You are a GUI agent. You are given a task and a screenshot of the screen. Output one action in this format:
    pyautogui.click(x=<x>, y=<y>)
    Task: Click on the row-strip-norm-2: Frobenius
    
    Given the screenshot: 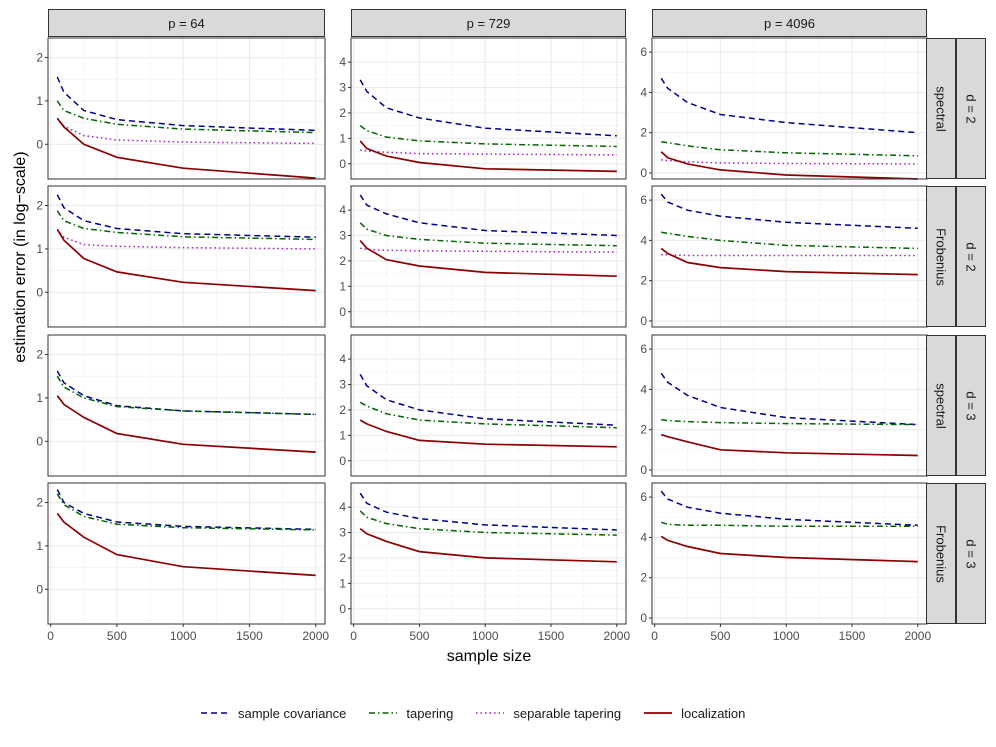 What is the action you would take?
    pyautogui.click(x=941, y=256)
    